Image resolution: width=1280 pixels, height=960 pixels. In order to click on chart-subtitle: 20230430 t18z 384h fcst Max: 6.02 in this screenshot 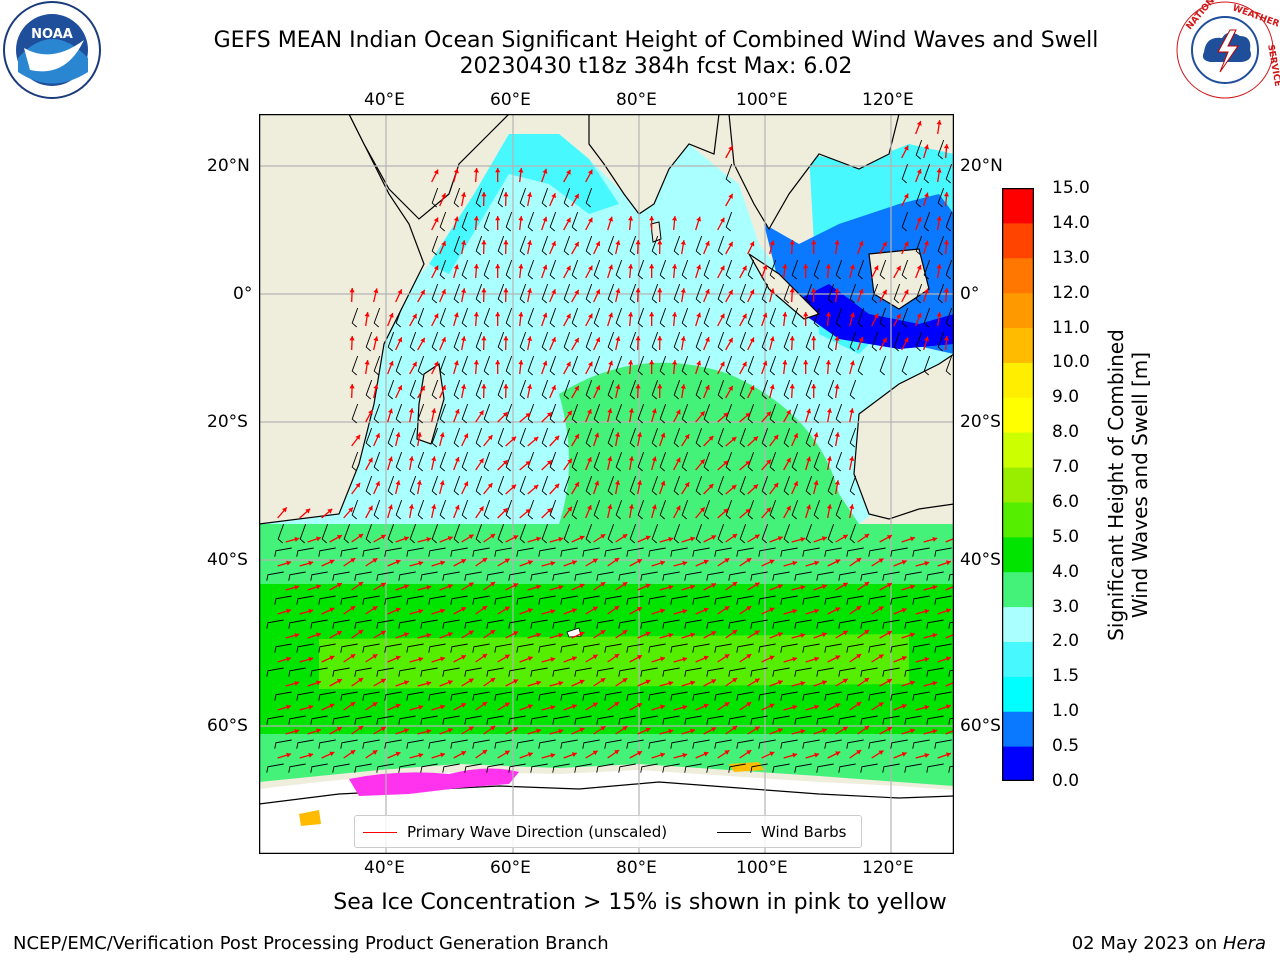, I will do `click(656, 66)`.